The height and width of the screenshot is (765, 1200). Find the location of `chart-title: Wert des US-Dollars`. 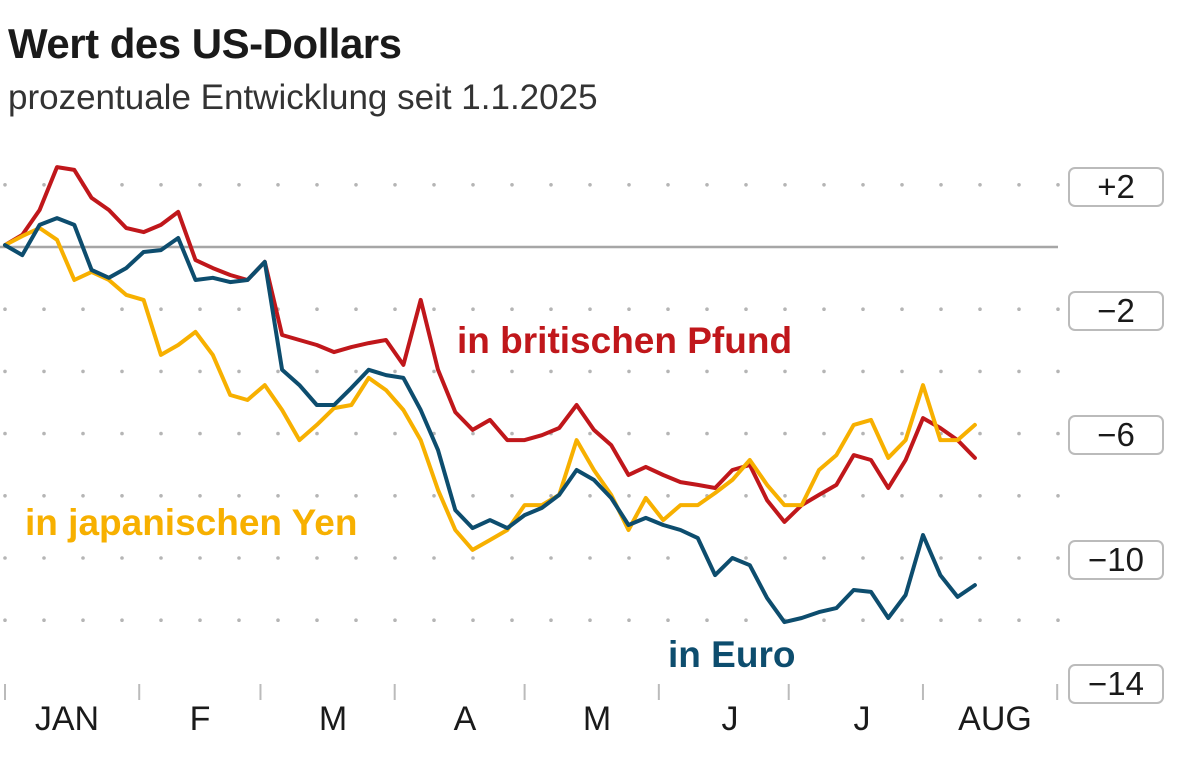

chart-title: Wert des US-Dollars is located at coordinates (205, 43).